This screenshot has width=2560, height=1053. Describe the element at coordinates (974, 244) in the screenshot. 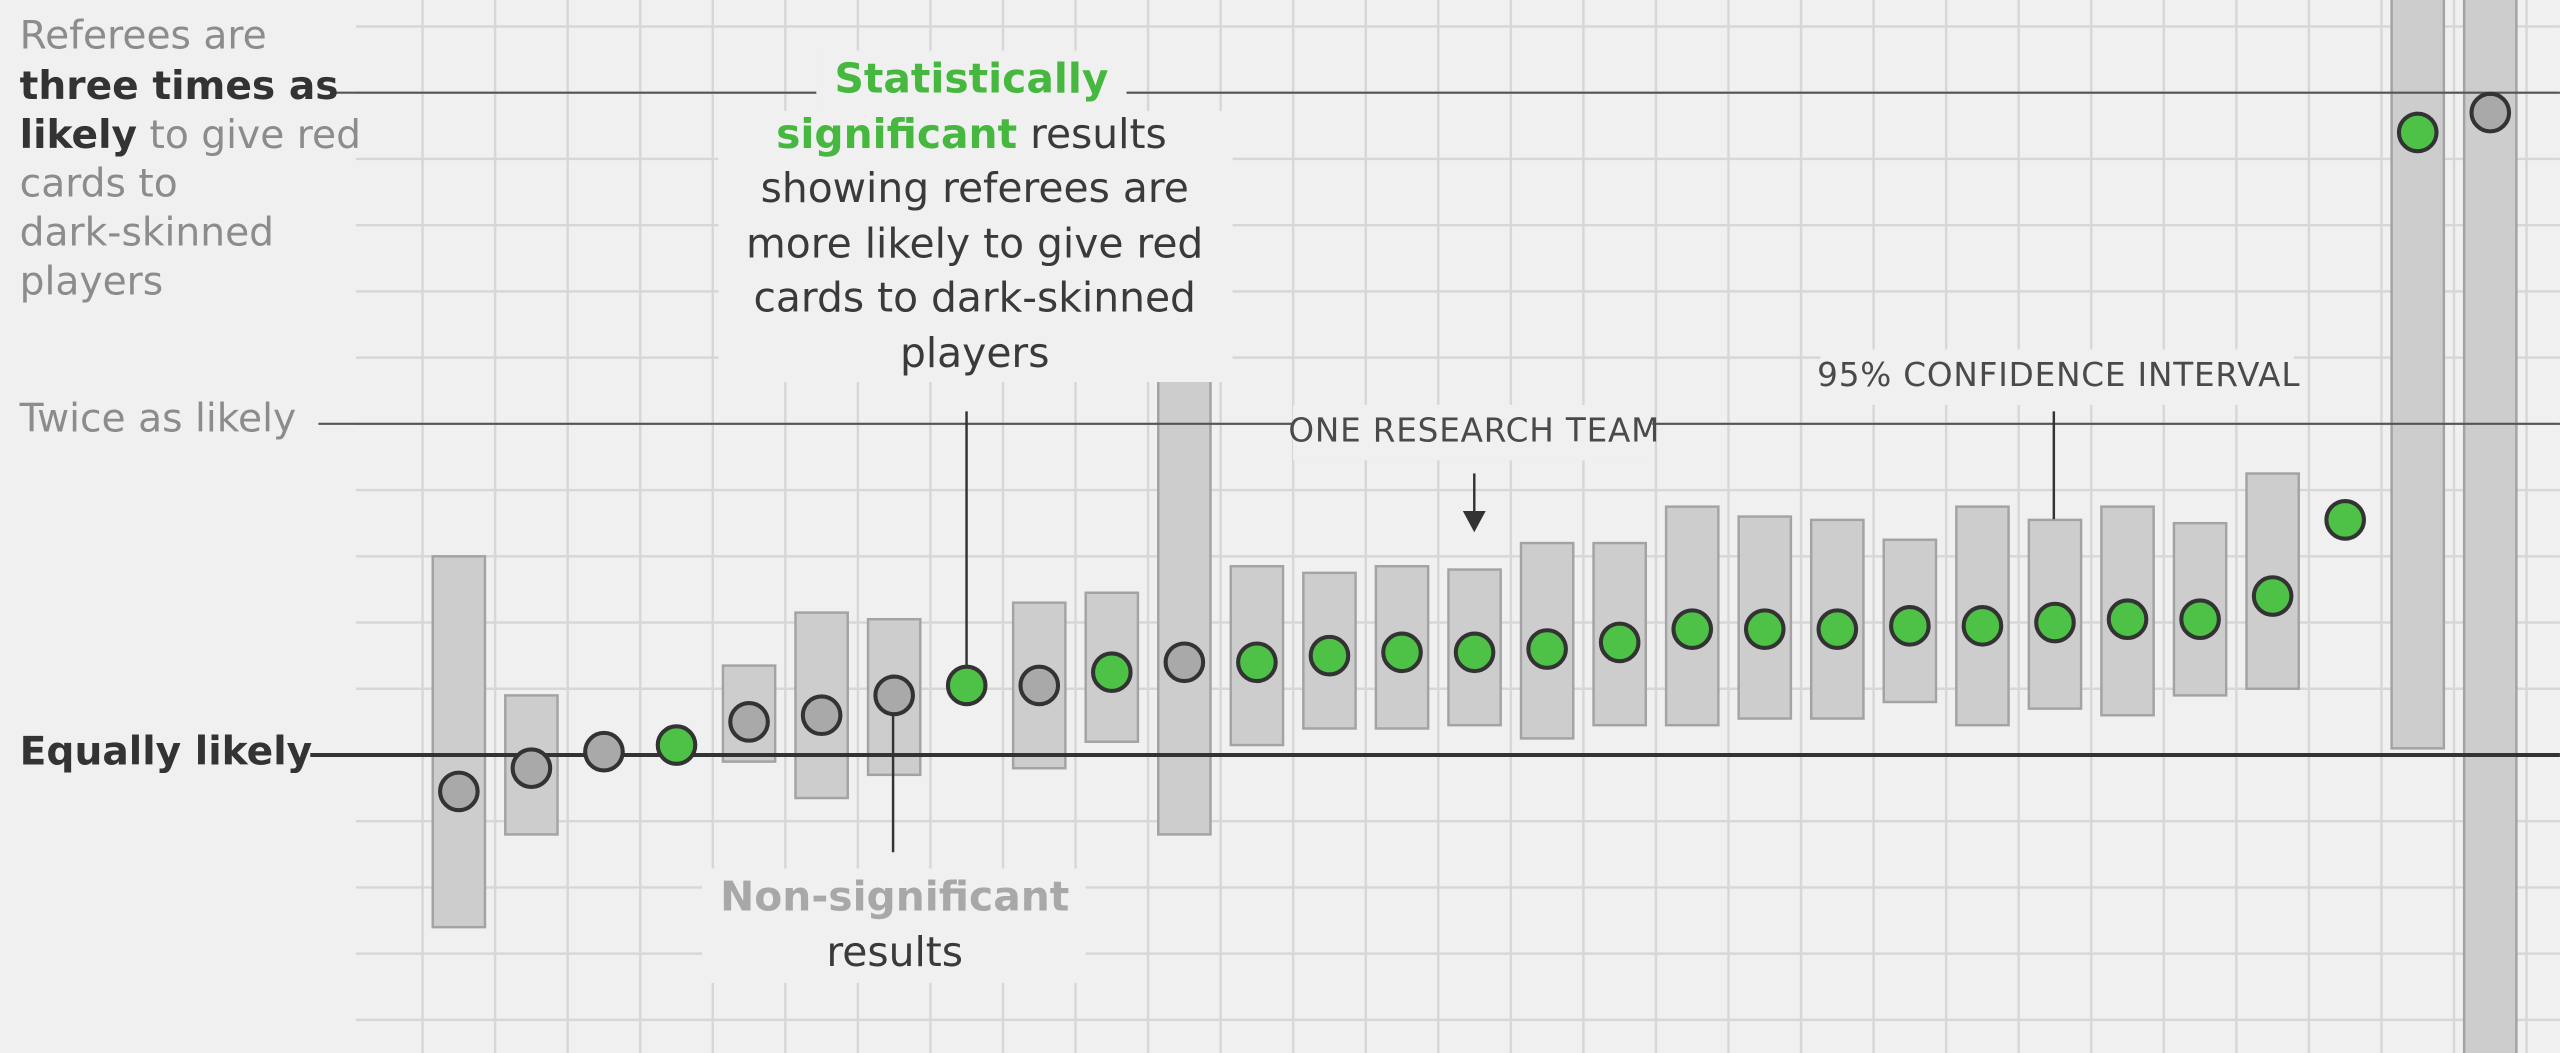

I see `annotation: more likely to give red` at that location.